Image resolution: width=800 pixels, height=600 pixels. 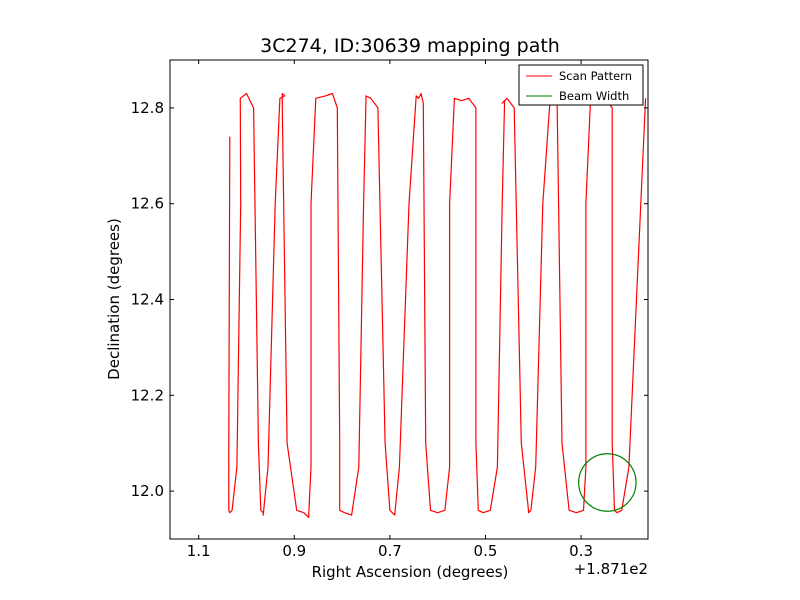 I want to click on legend: Scan Pattern Beam Width, so click(x=581, y=85).